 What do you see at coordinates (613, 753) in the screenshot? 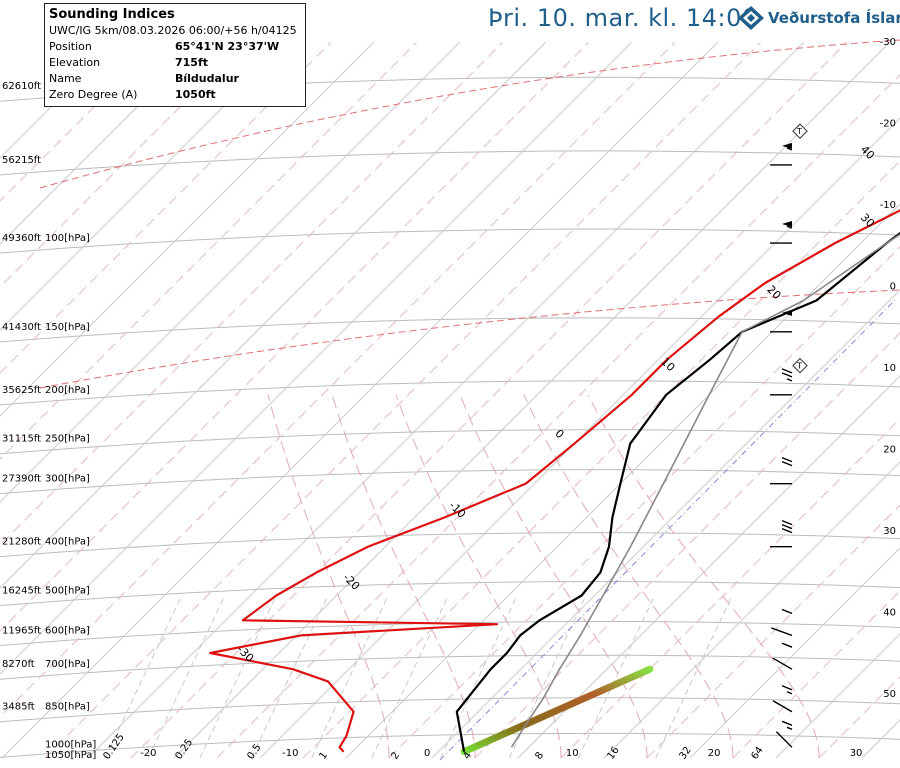
I see `mixing-ratio-label: 16` at bounding box center [613, 753].